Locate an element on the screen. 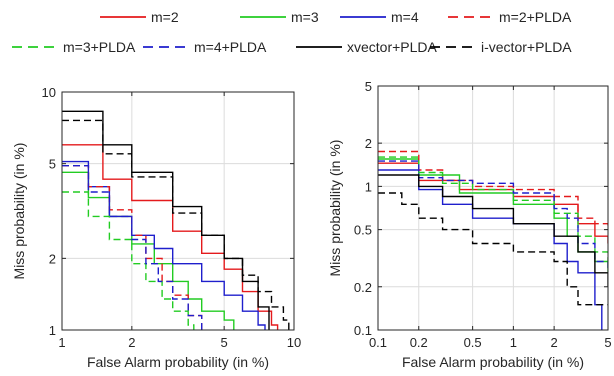 The width and height of the screenshot is (614, 376). series-line-i-vector-plda is located at coordinates (493, 249).